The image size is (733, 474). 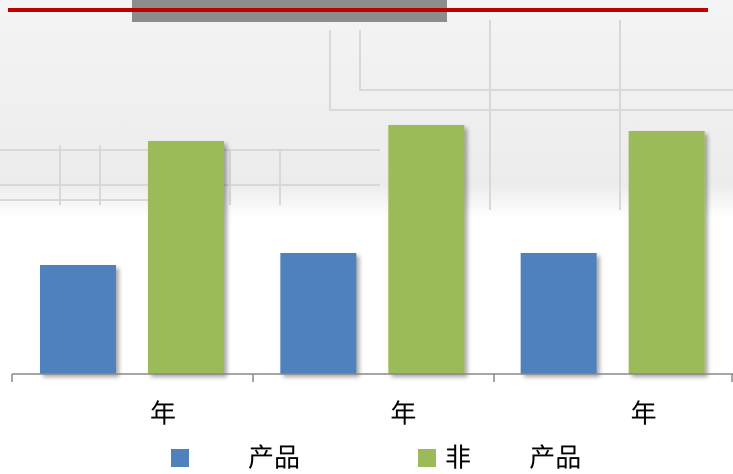 What do you see at coordinates (372, 378) in the screenshot?
I see `x-axis-ticks` at bounding box center [372, 378].